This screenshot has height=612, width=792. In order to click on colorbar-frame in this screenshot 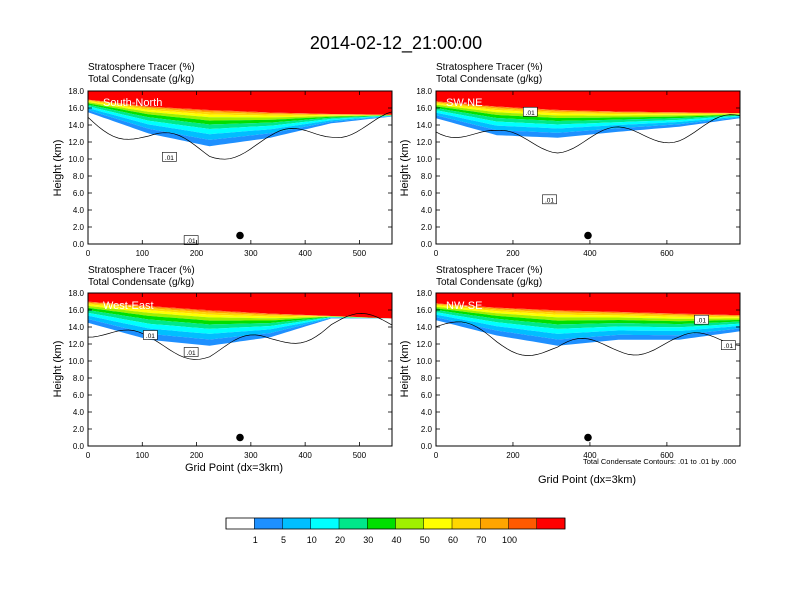, I will do `click(395, 523)`.